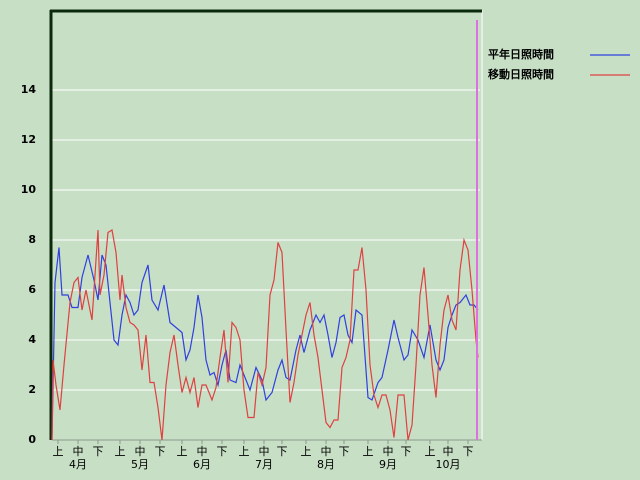  I want to click on y-tick-label: 12, so click(28, 139).